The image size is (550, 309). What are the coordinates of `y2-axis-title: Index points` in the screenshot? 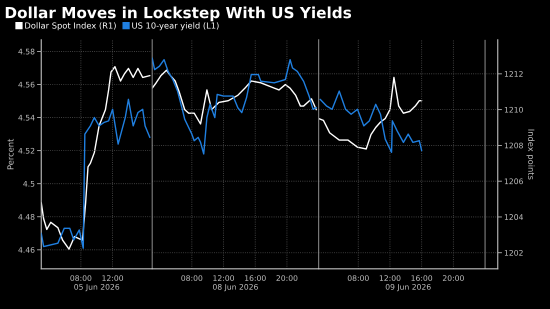 It's located at (530, 155).